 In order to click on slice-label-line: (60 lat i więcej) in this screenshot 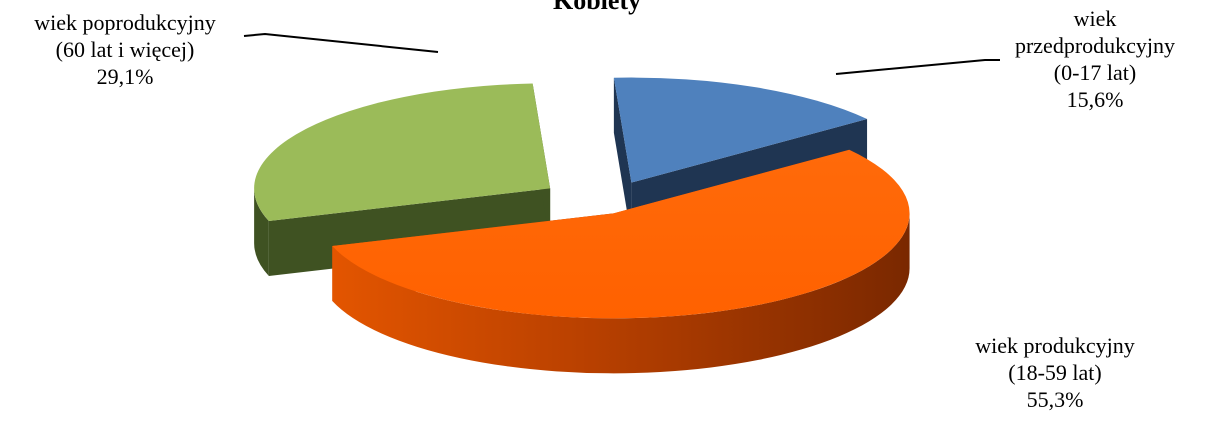, I will do `click(125, 49)`.